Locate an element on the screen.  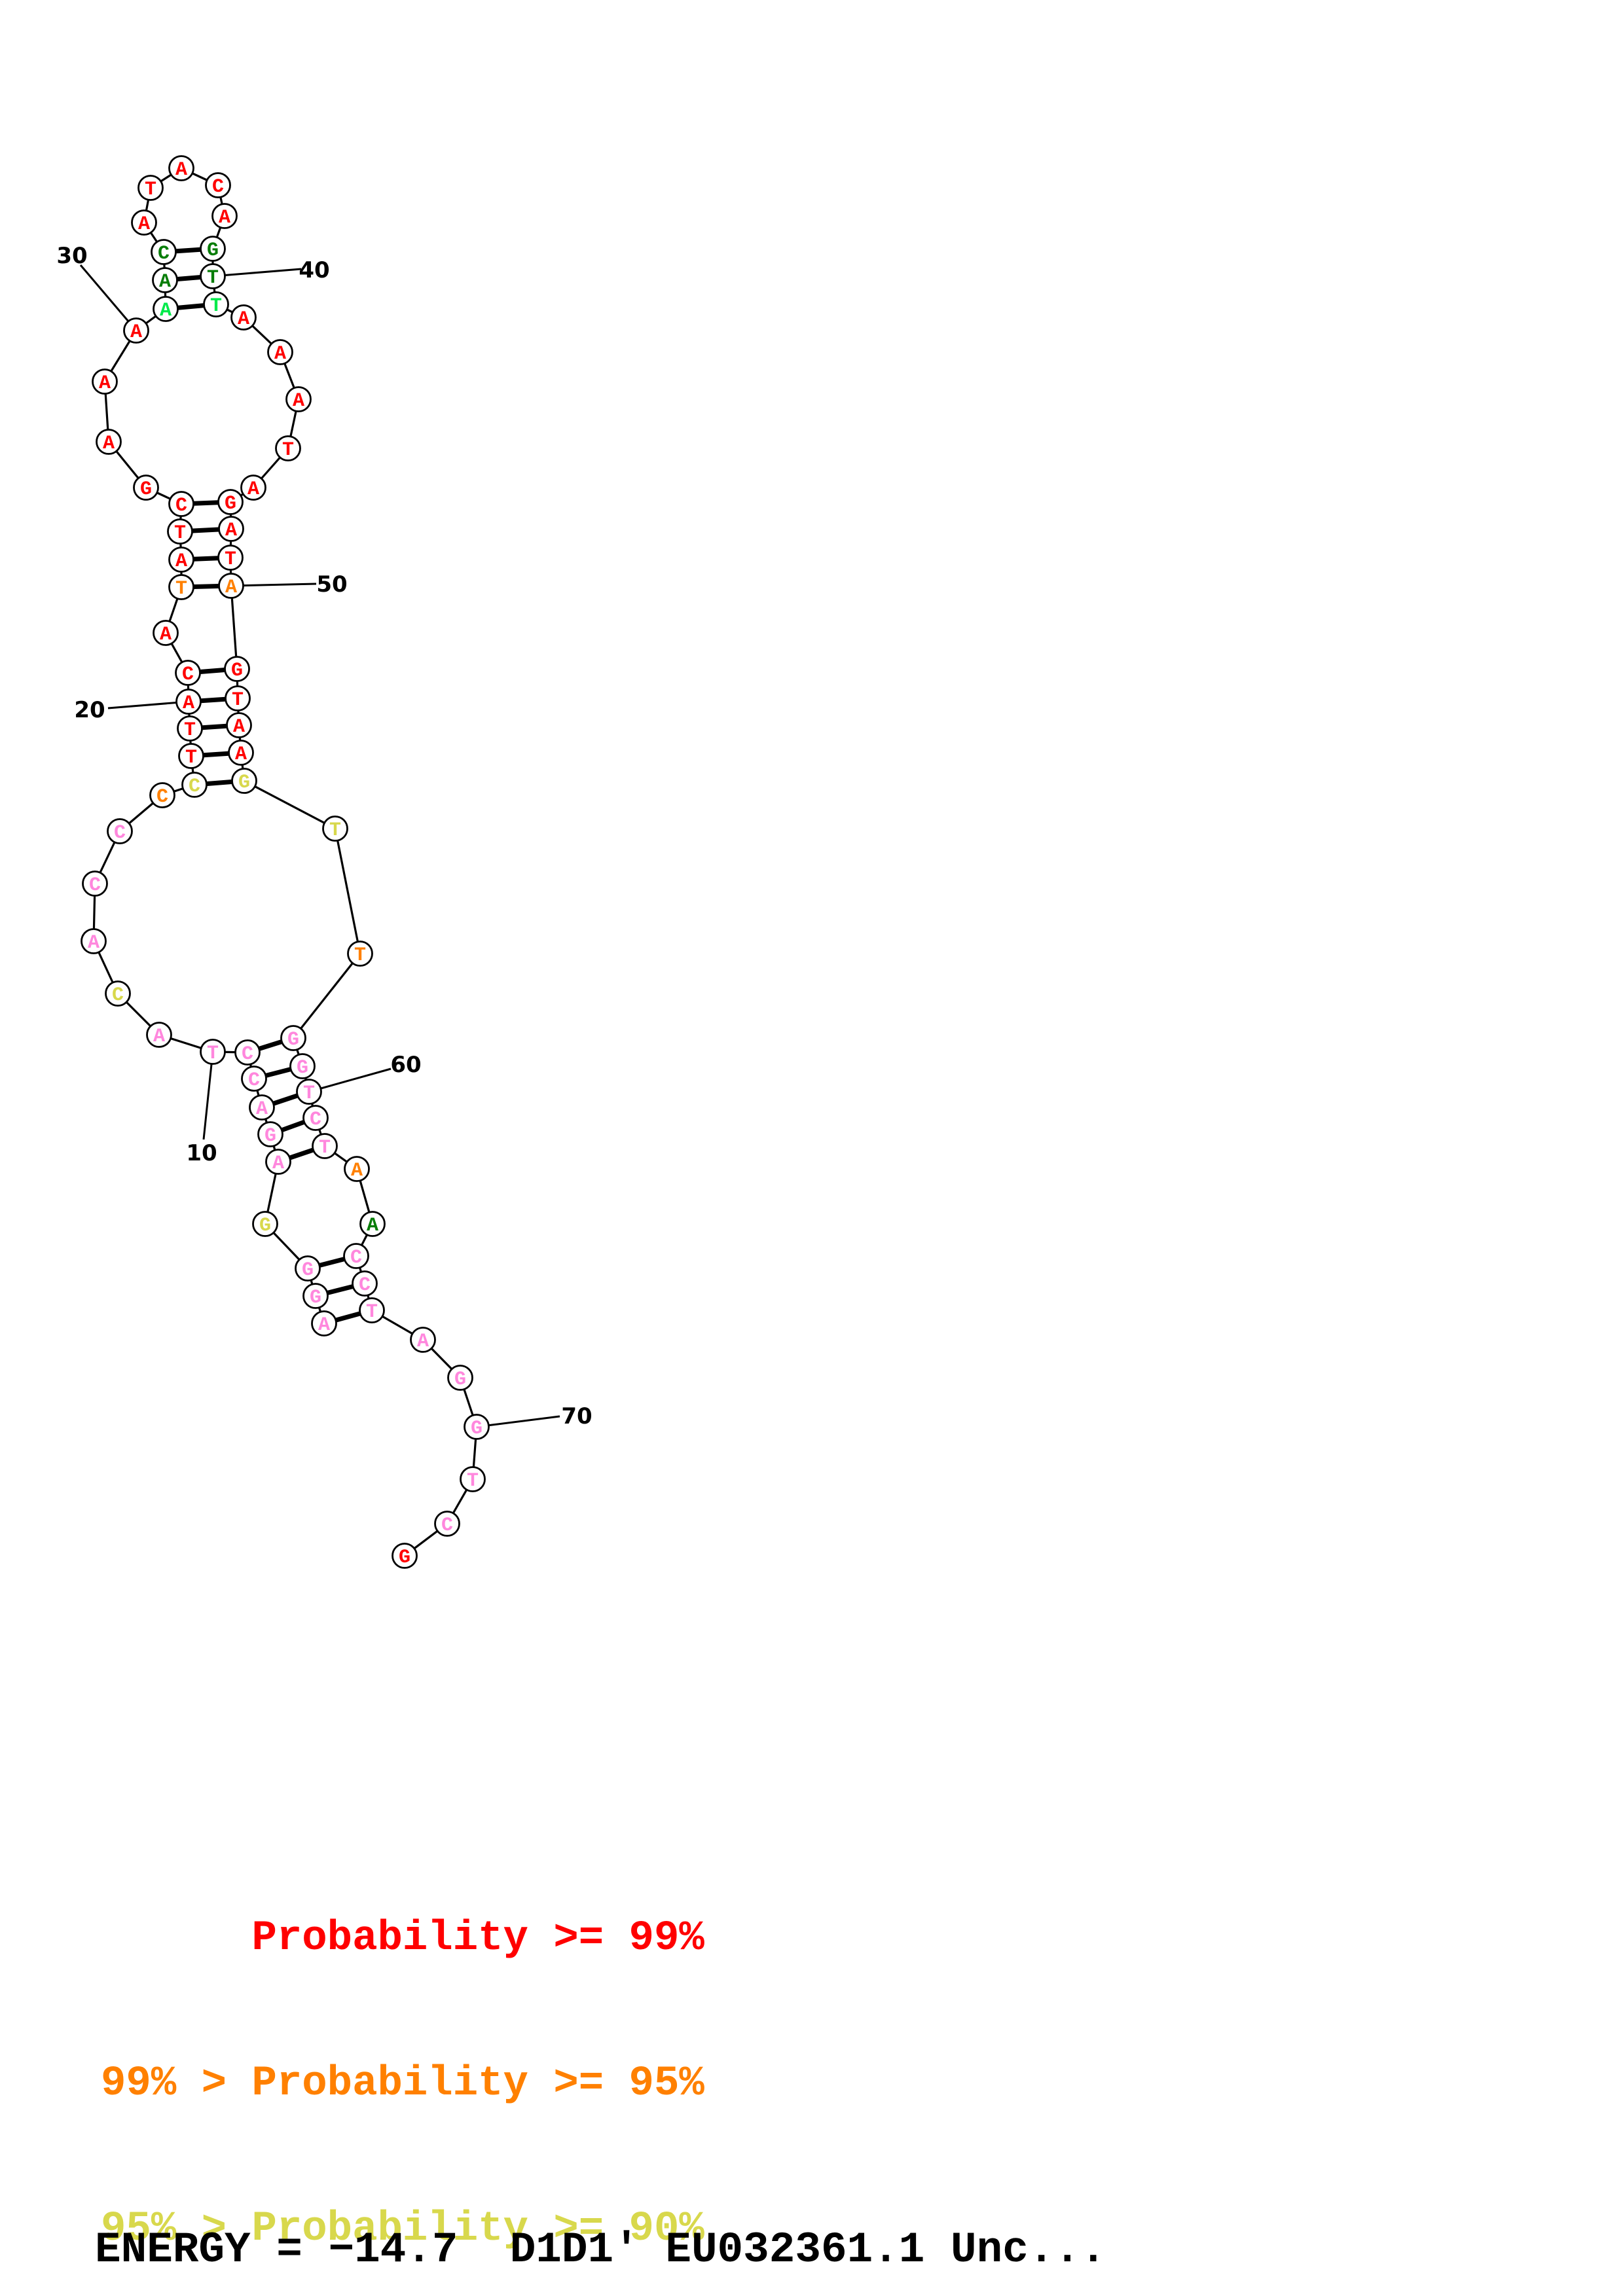
position-label: 40 is located at coordinates (314, 270).